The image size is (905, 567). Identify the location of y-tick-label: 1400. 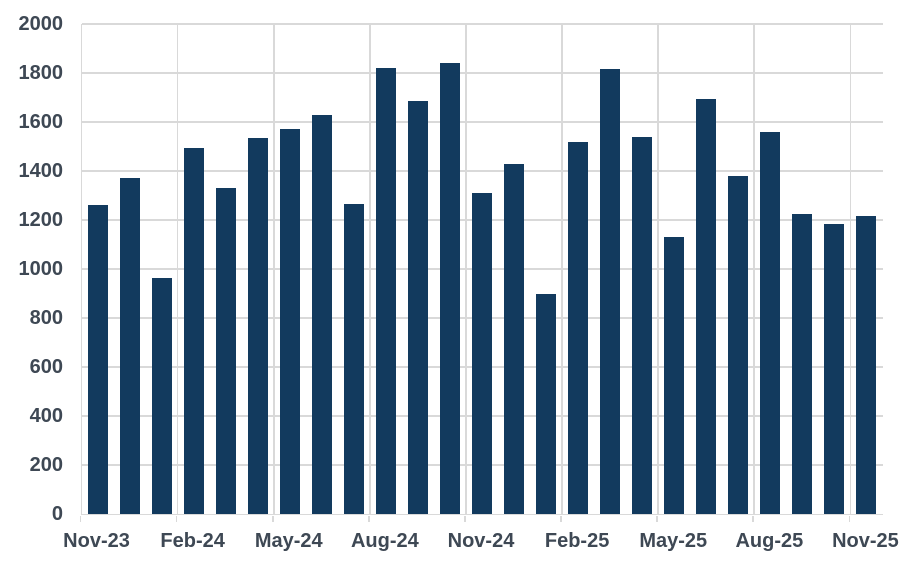
(41, 171).